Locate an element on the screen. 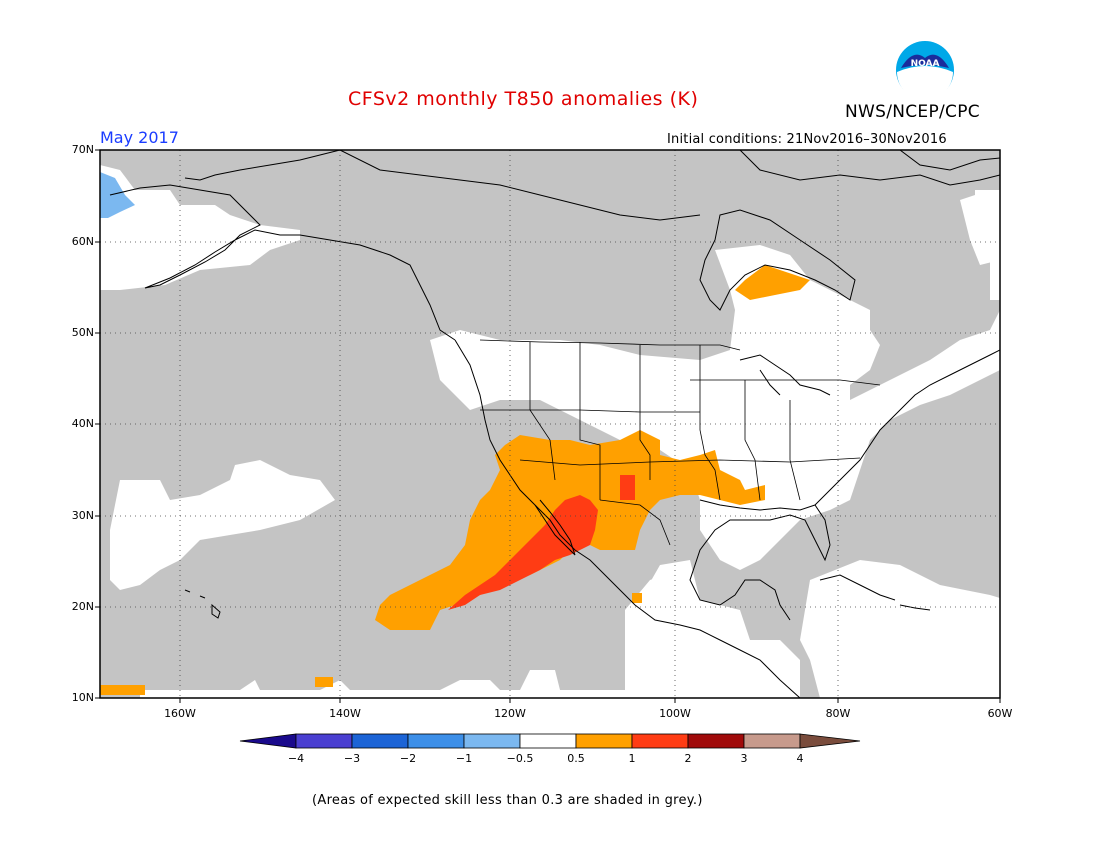 The height and width of the screenshot is (850, 1100). colorbar-tick: 2 is located at coordinates (688, 758).